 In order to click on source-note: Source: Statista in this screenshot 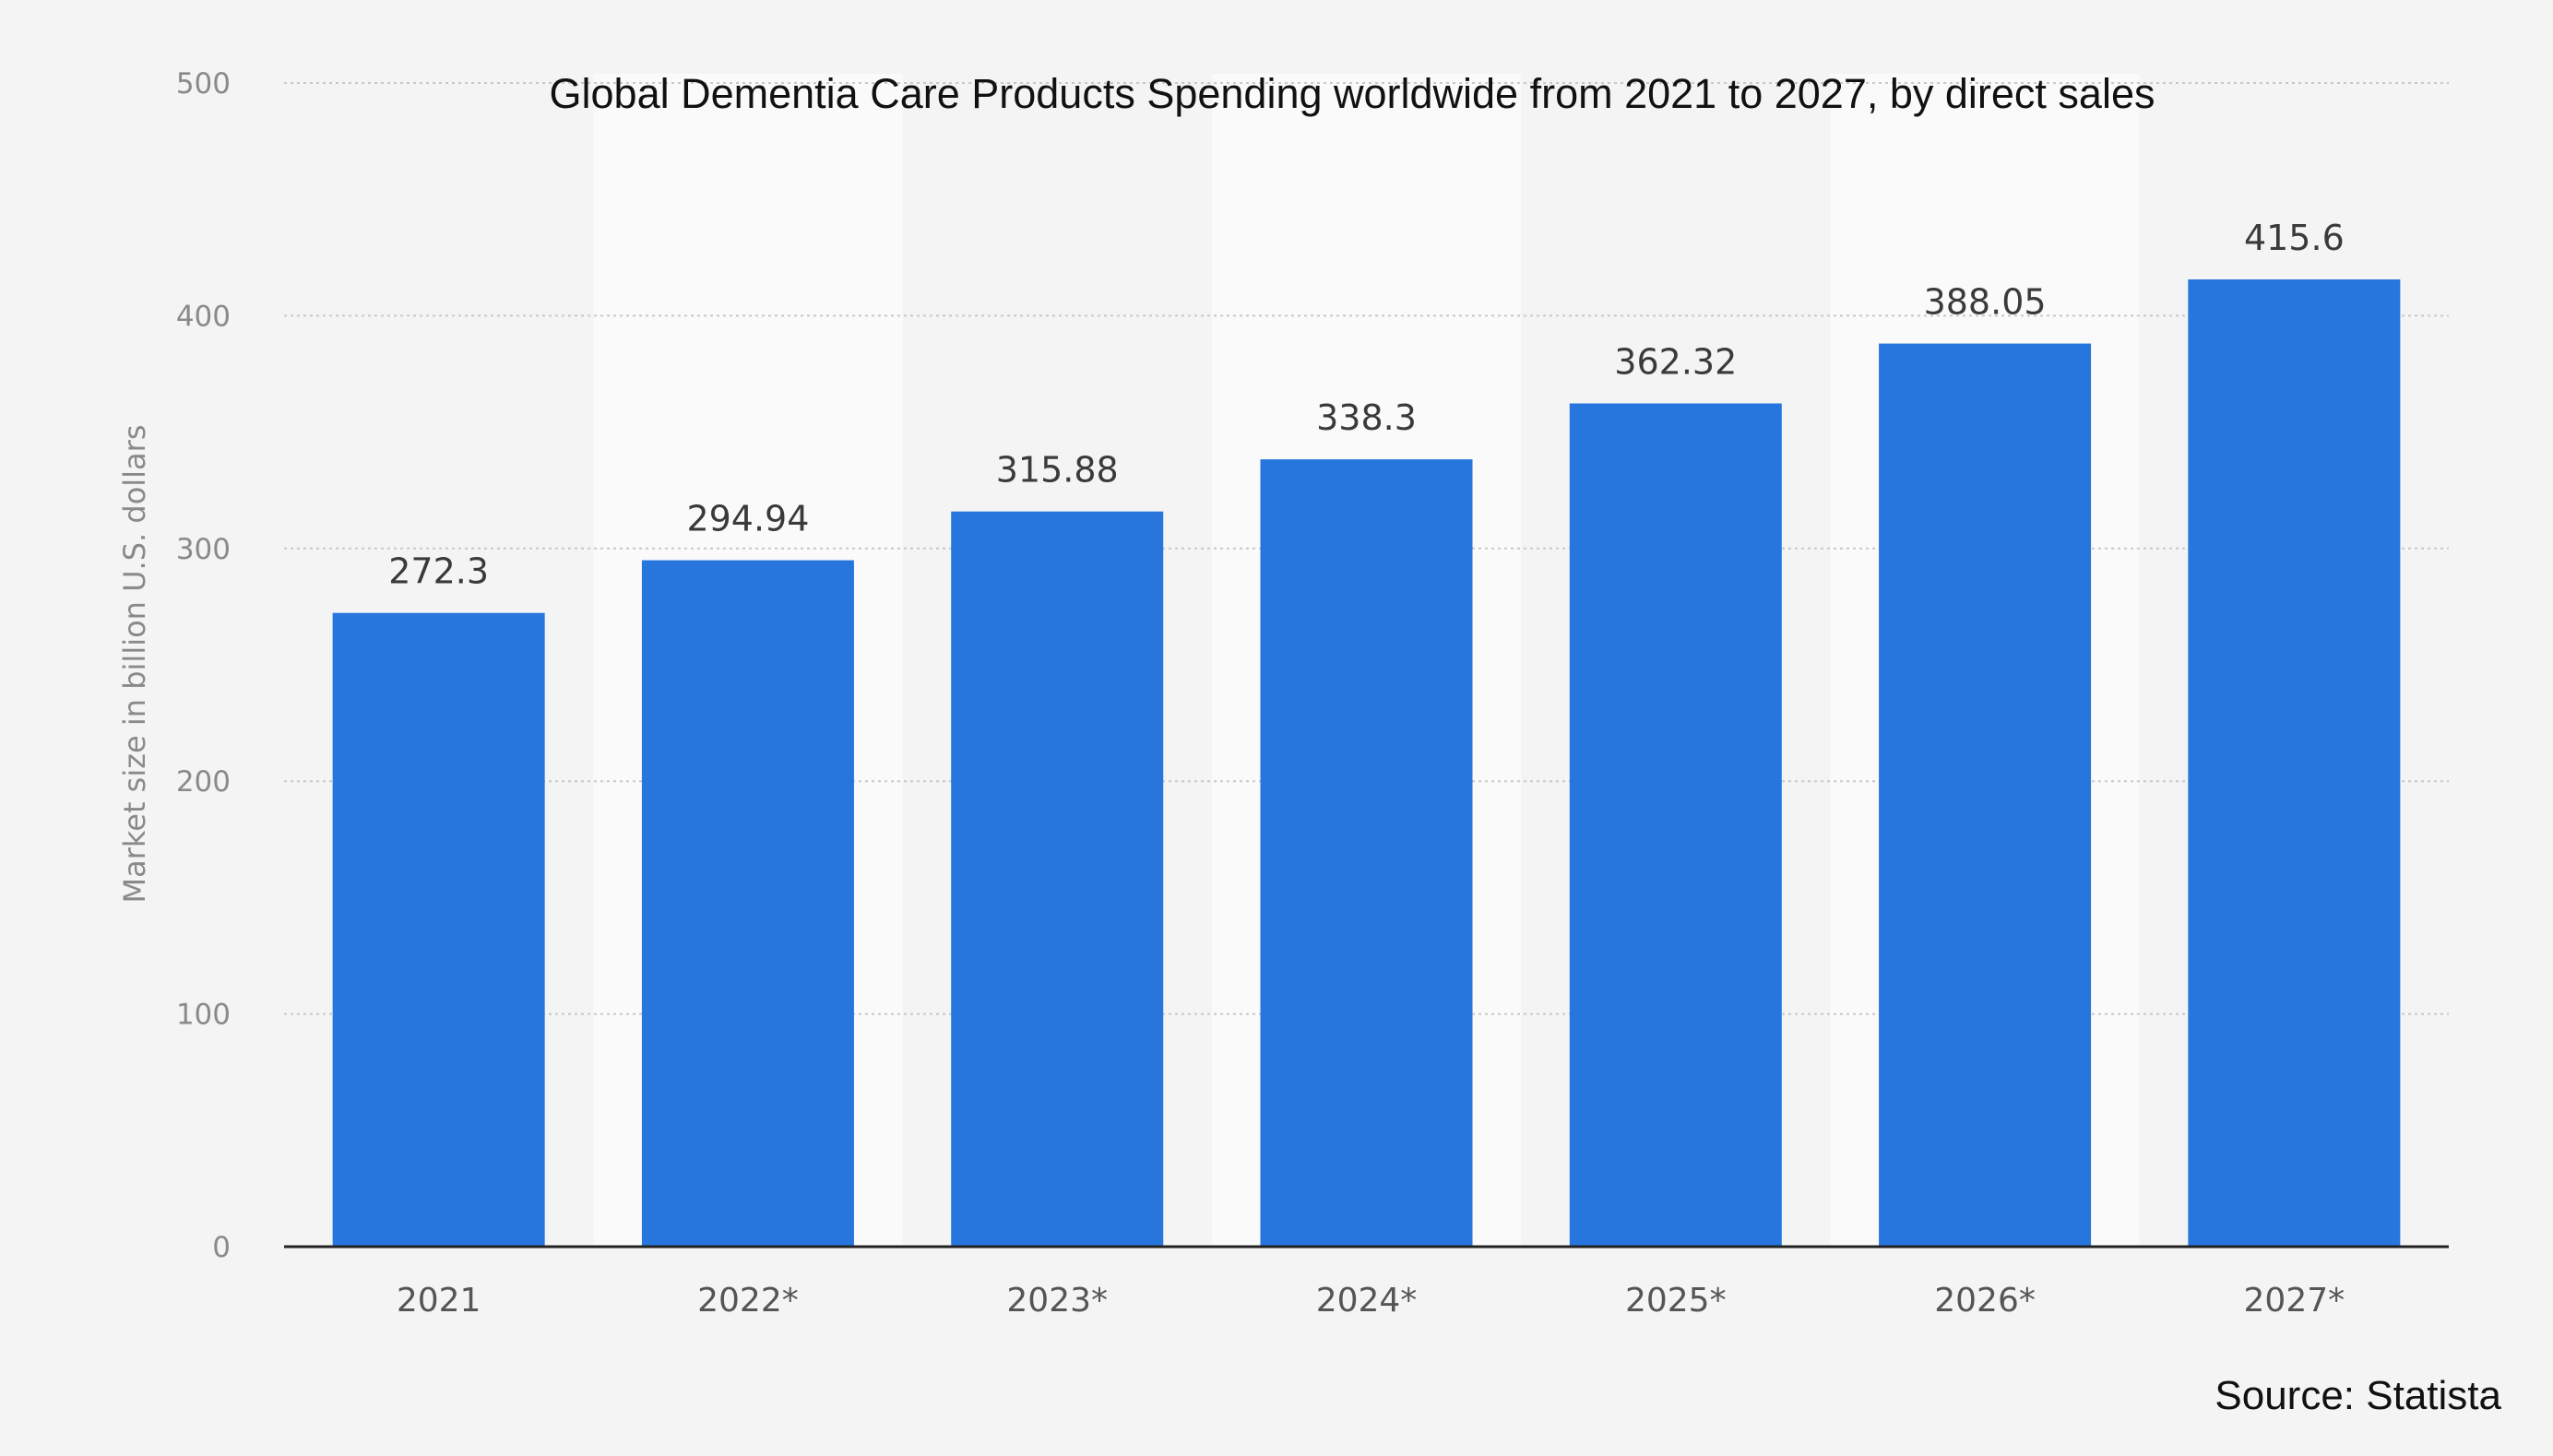, I will do `click(2358, 1395)`.